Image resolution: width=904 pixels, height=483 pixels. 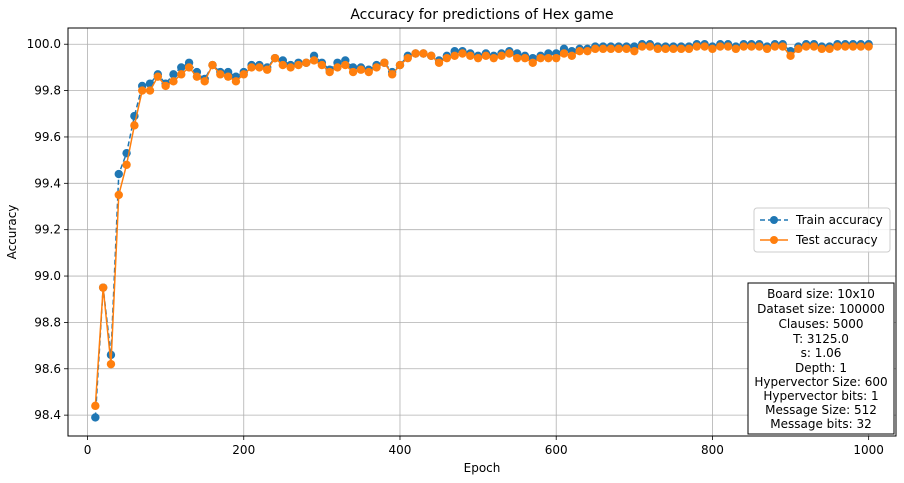 I want to click on info-t: T: 3125.0, so click(x=820, y=339).